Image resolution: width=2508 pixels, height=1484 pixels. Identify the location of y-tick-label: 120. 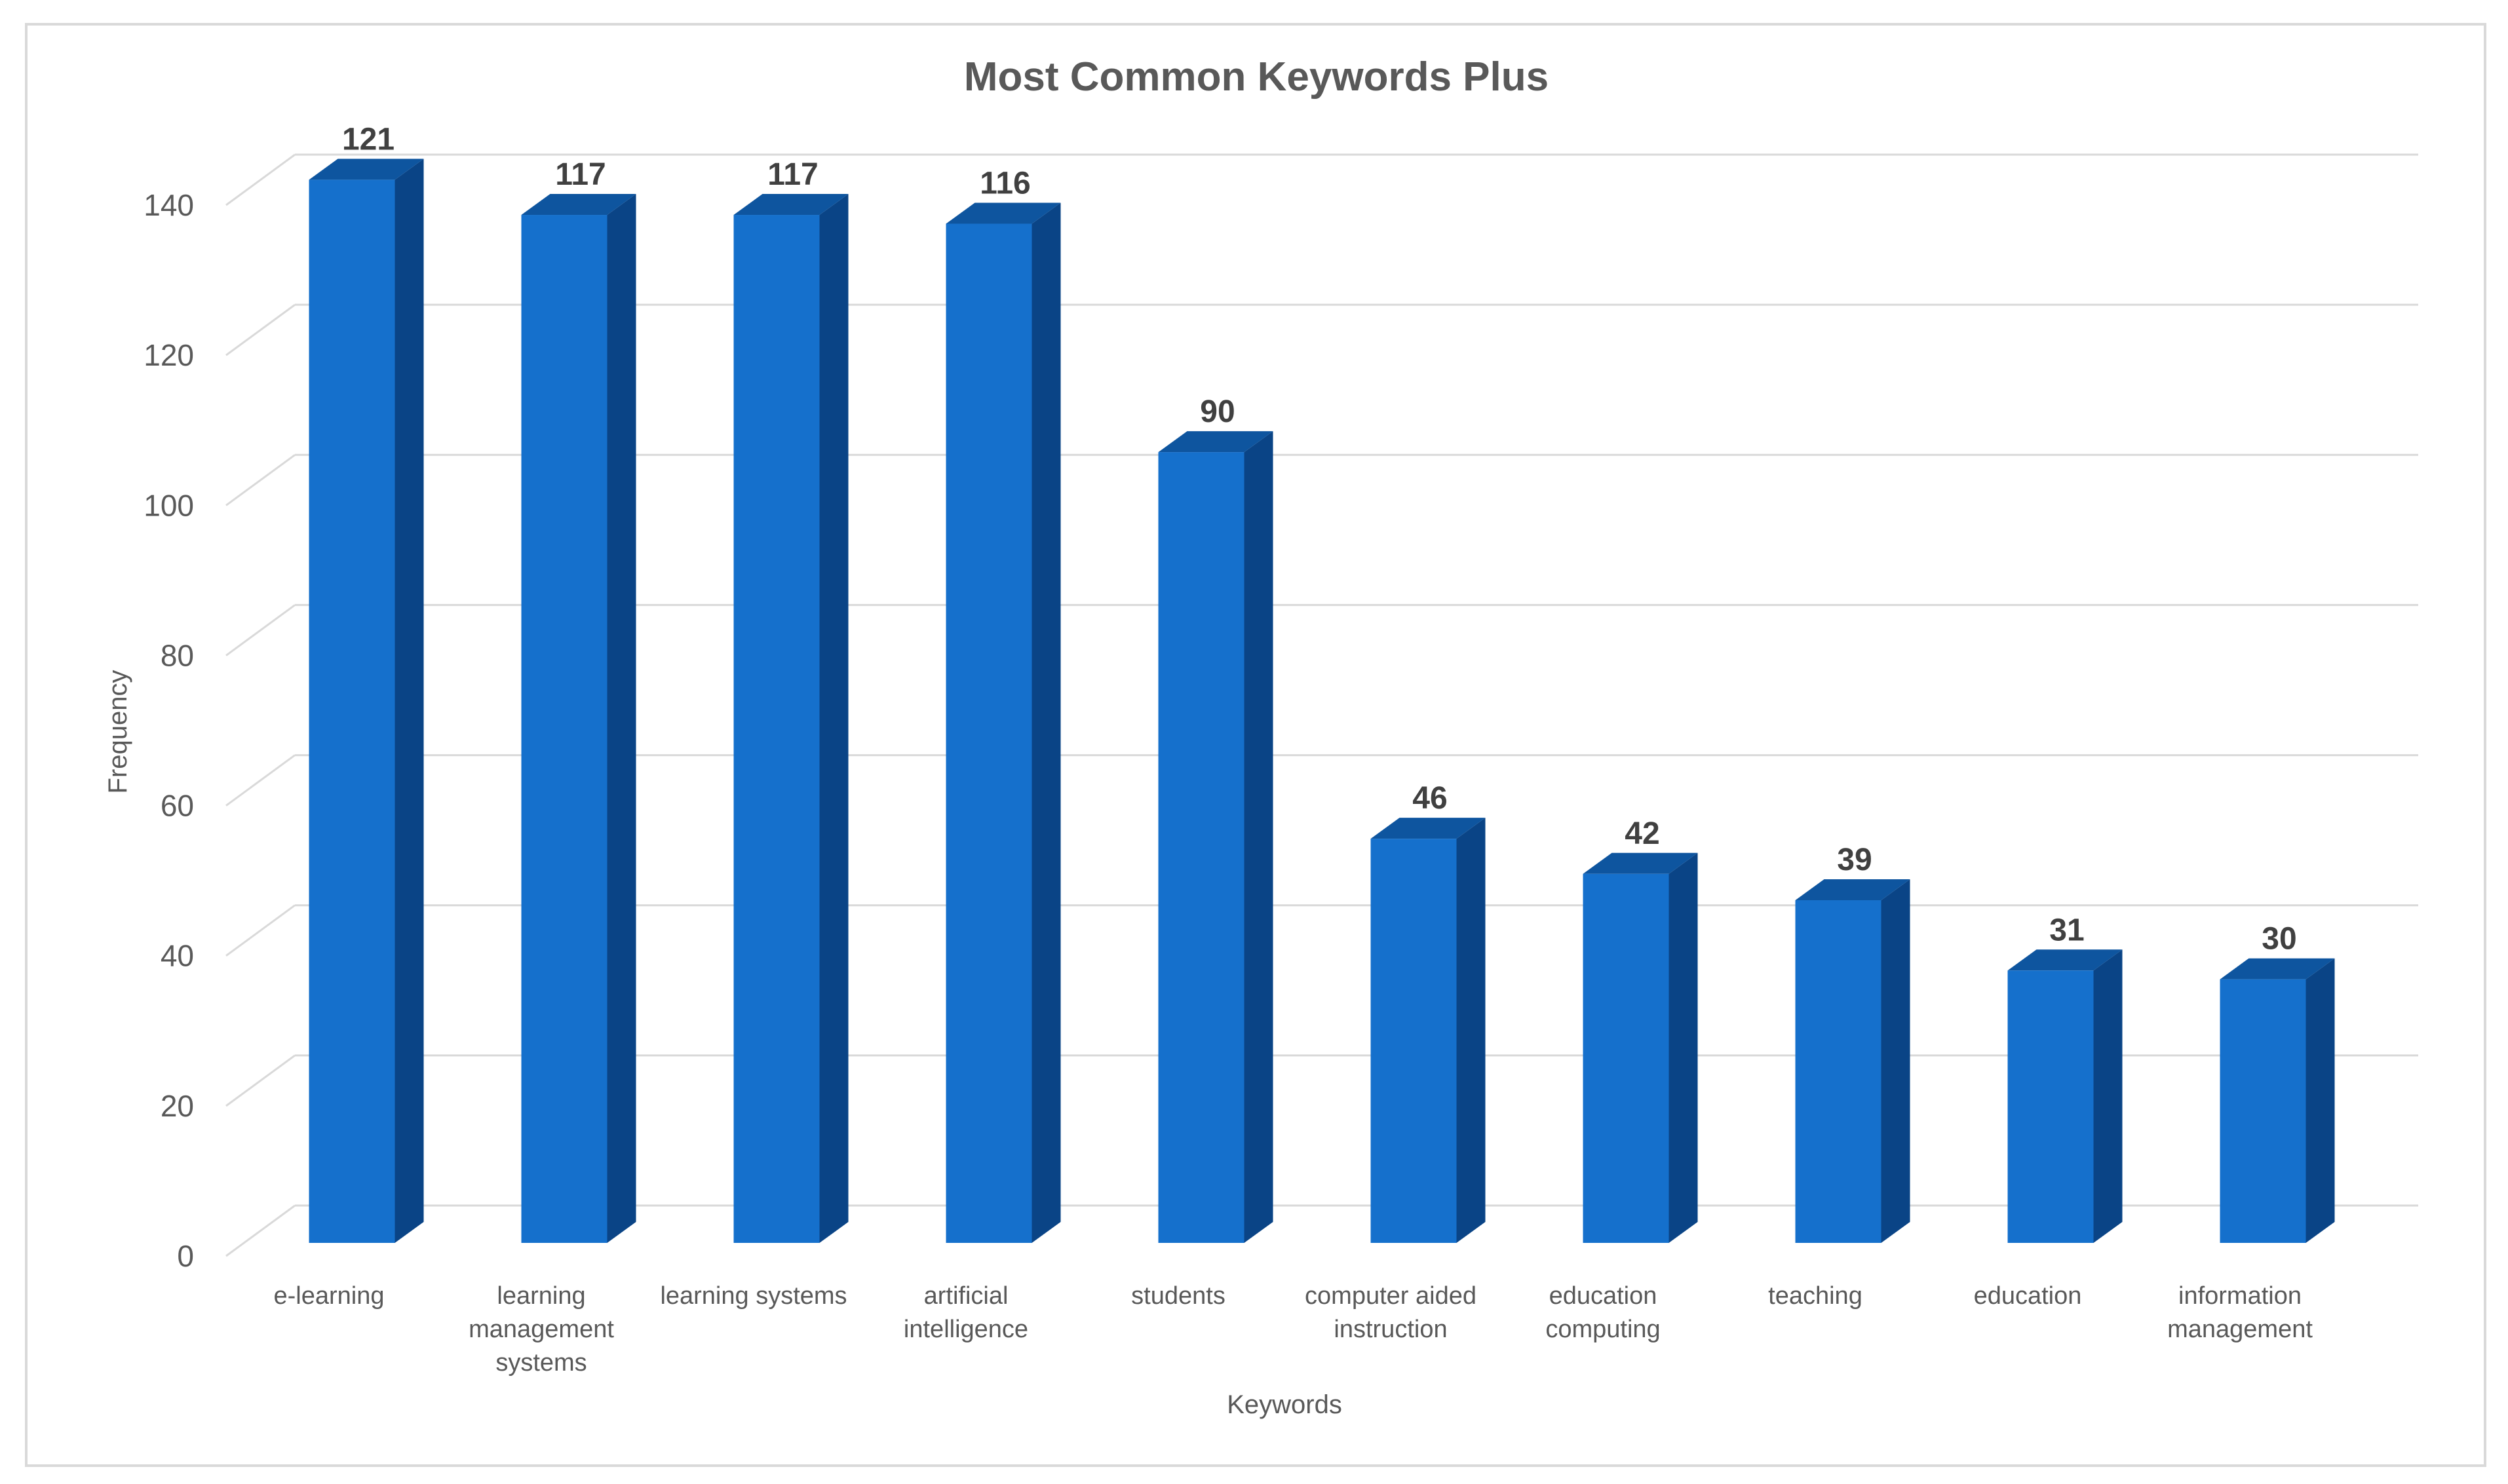
(169, 355).